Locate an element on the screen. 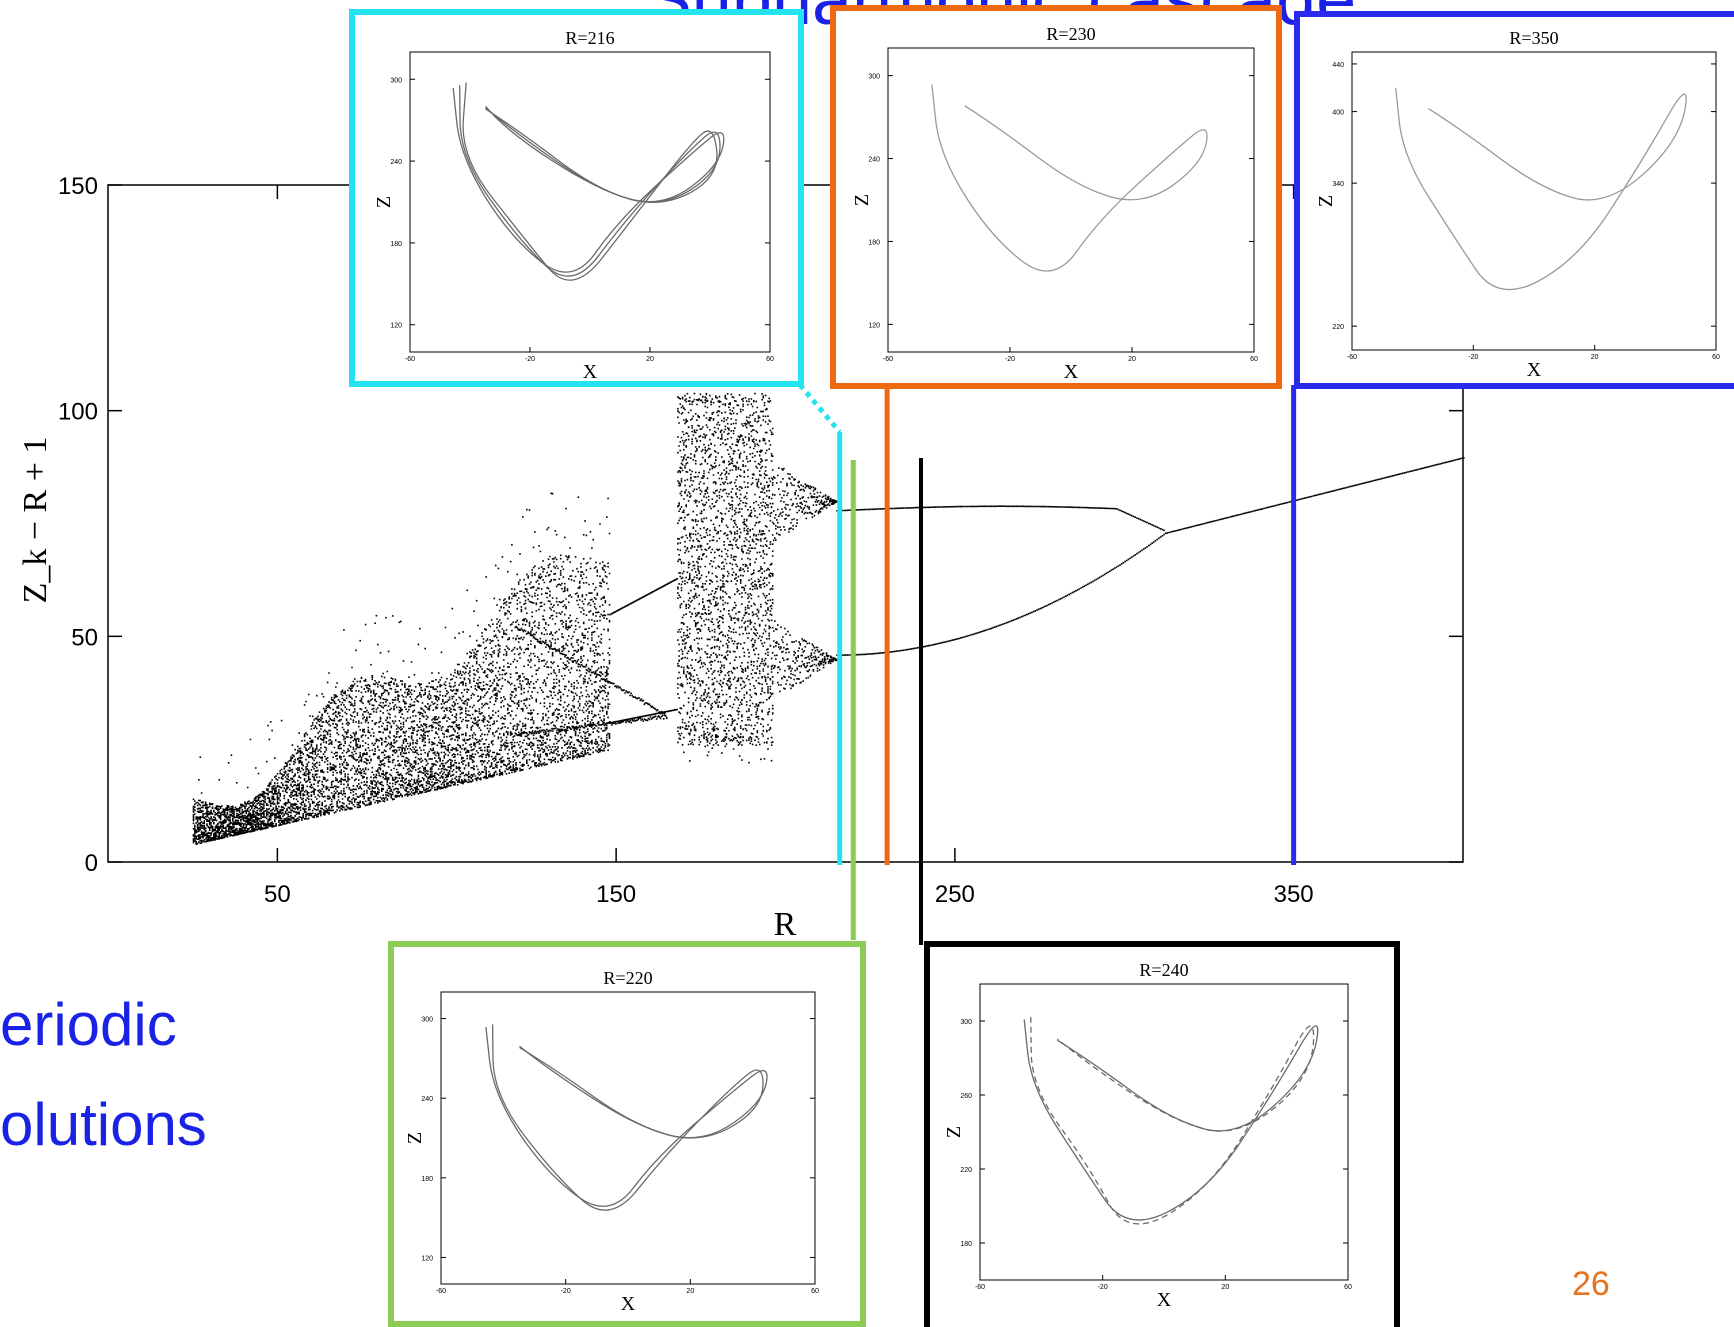 This screenshot has width=1734, height=1327. x-tick-label: 50 is located at coordinates (277, 894).